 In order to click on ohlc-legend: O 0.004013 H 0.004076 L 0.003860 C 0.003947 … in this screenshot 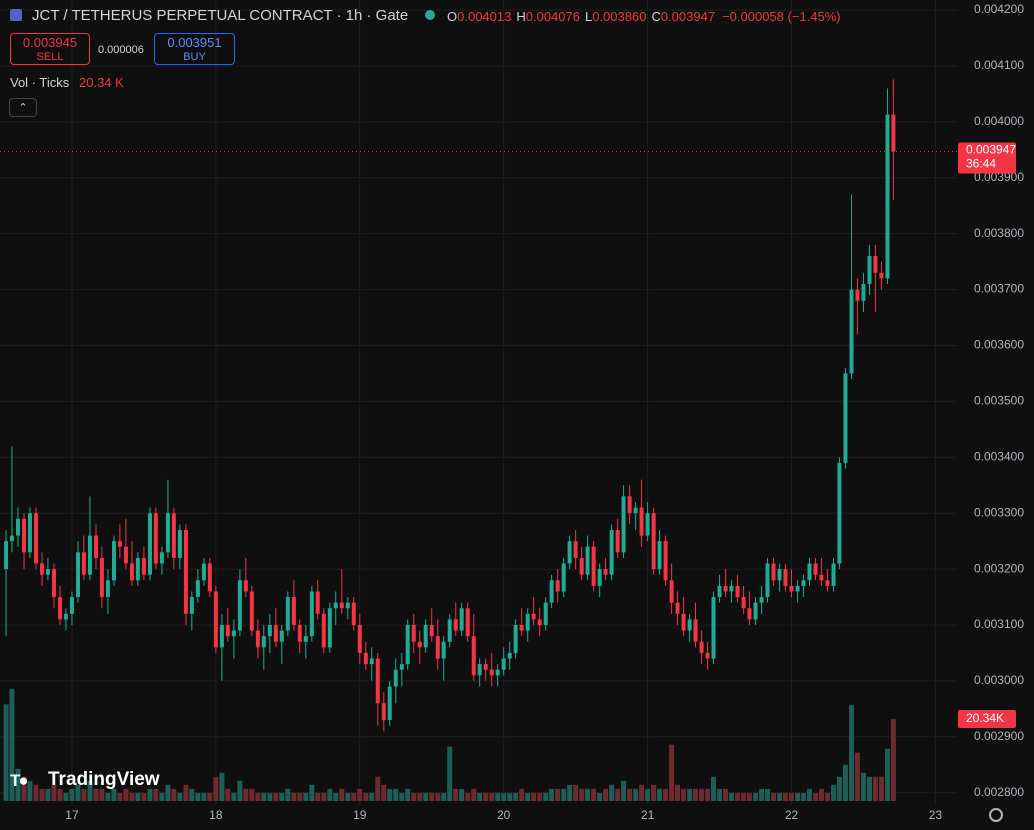, I will do `click(644, 16)`.